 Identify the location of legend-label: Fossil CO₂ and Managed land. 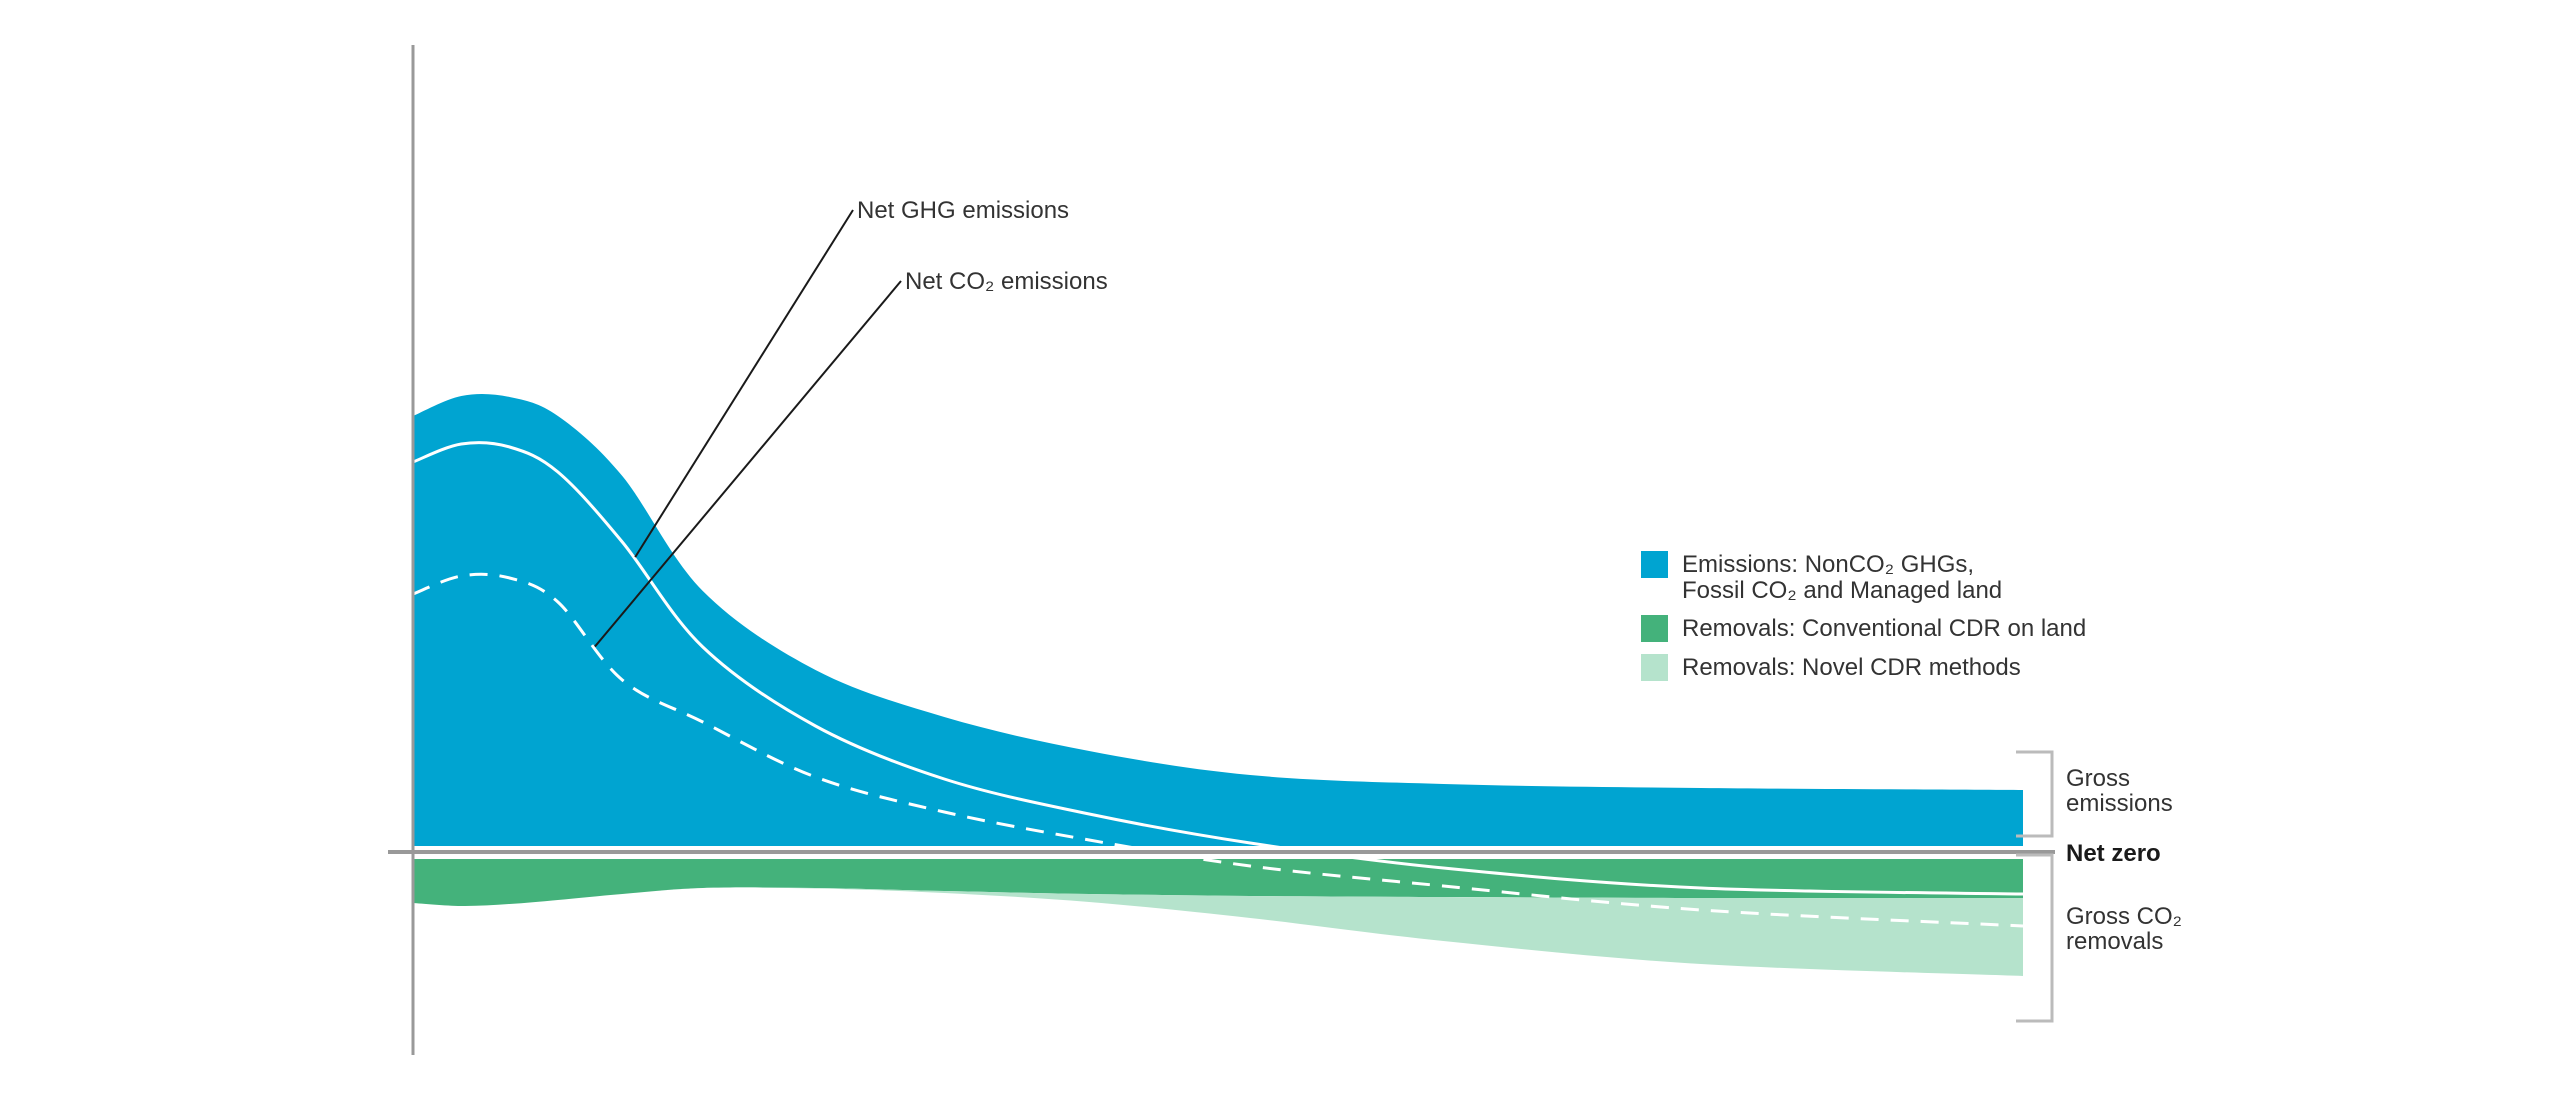
(1842, 590).